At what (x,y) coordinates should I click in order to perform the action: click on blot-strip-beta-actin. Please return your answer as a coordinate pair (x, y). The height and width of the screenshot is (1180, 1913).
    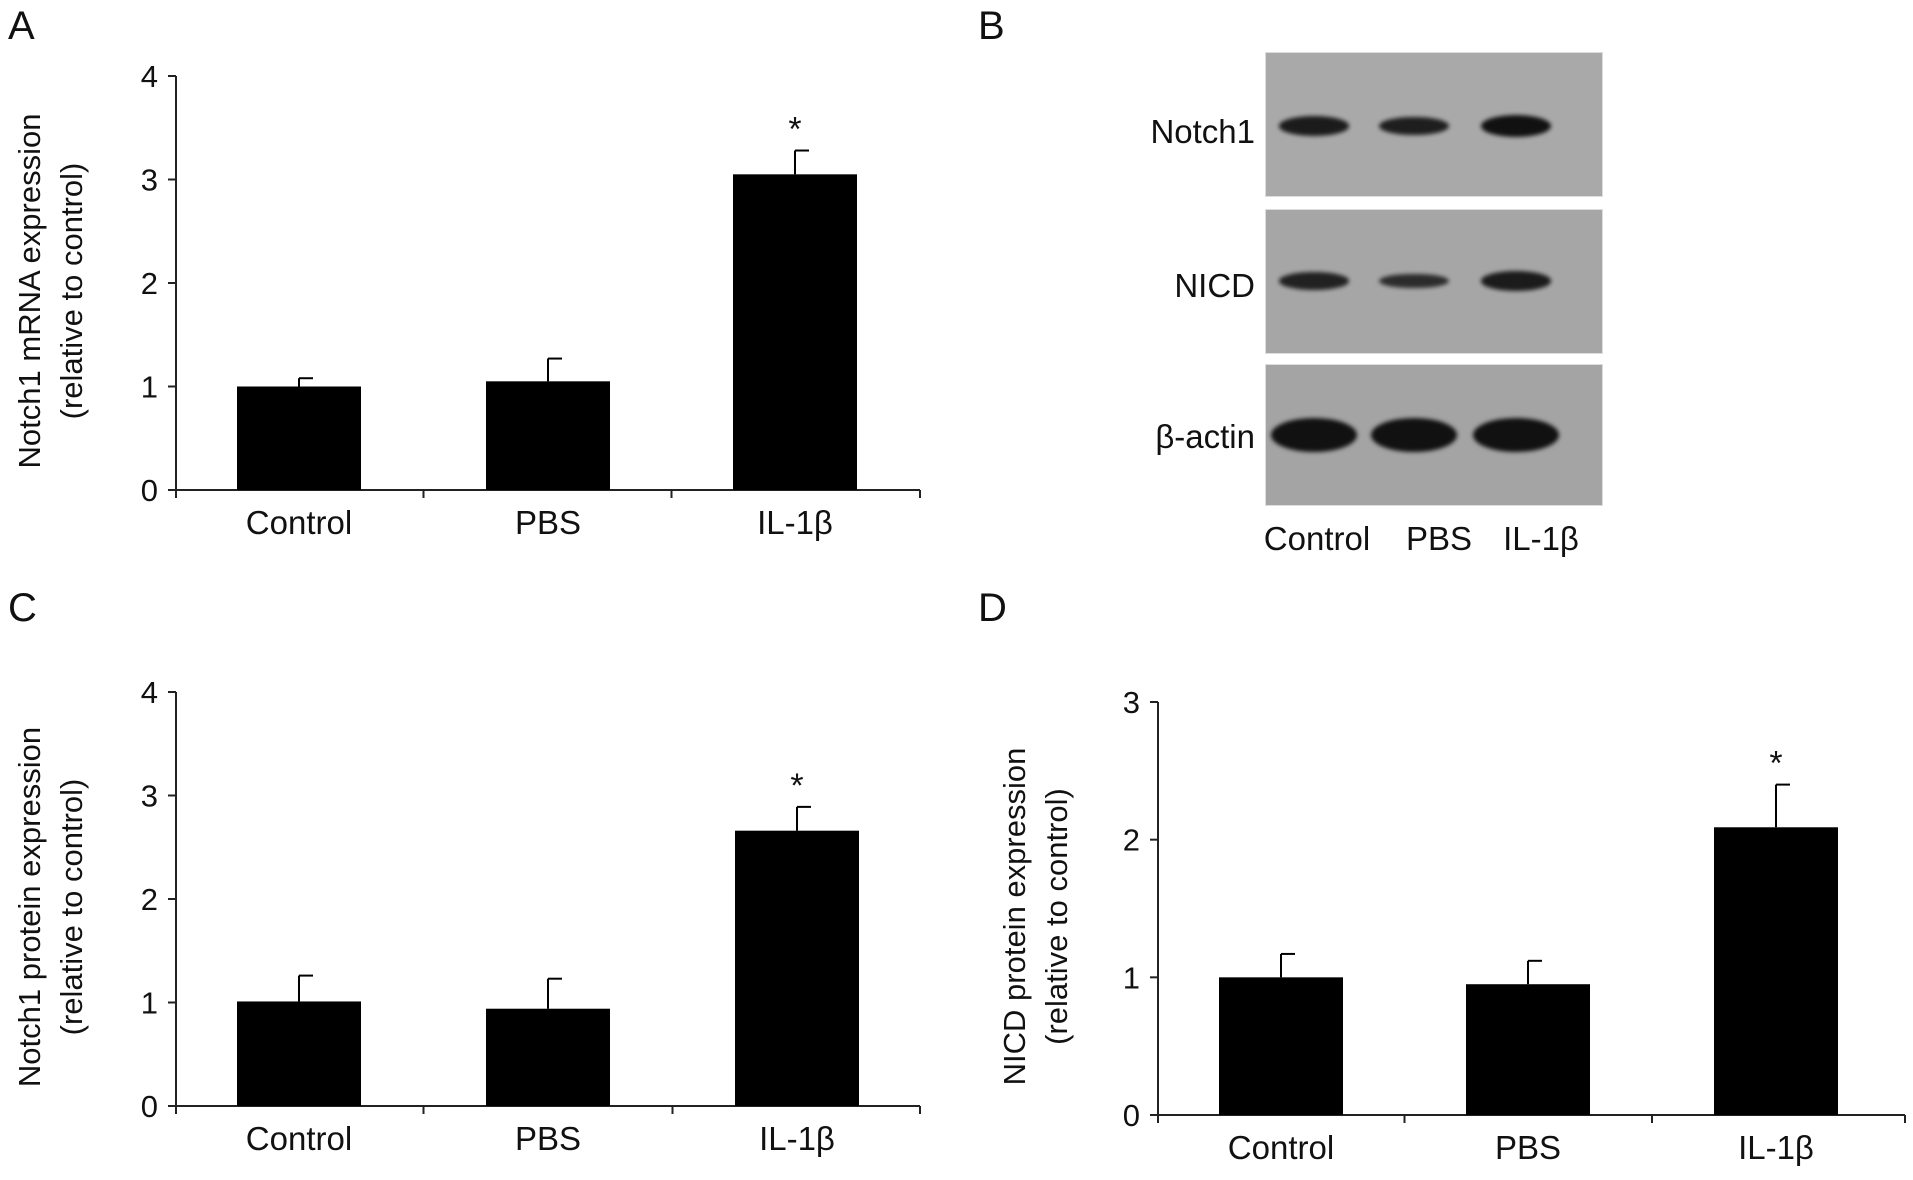
    Looking at the image, I should click on (1434, 435).